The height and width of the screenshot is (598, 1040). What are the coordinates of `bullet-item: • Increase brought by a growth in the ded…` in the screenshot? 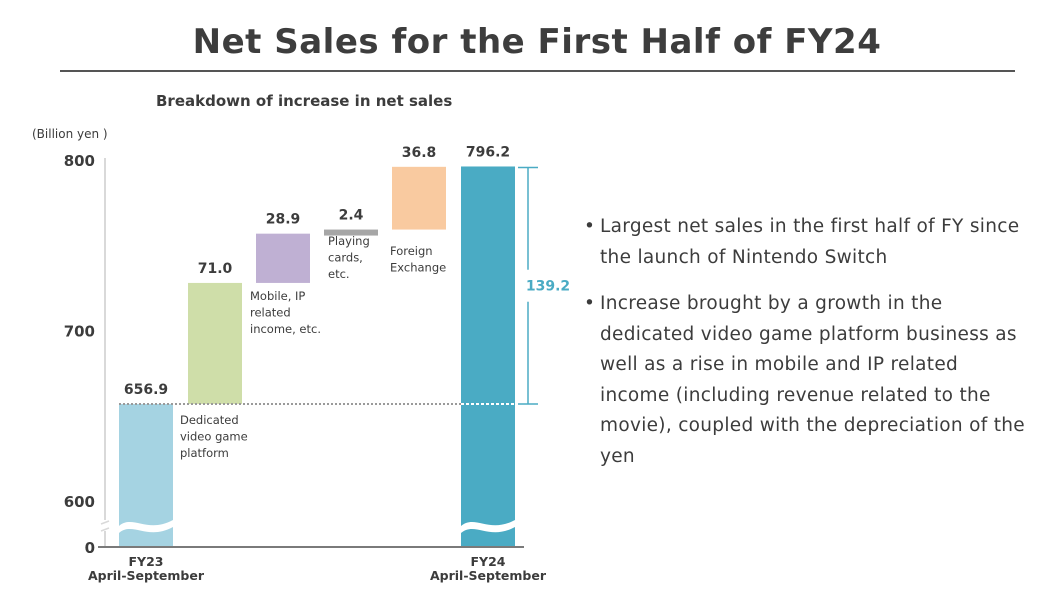 It's located at (804, 380).